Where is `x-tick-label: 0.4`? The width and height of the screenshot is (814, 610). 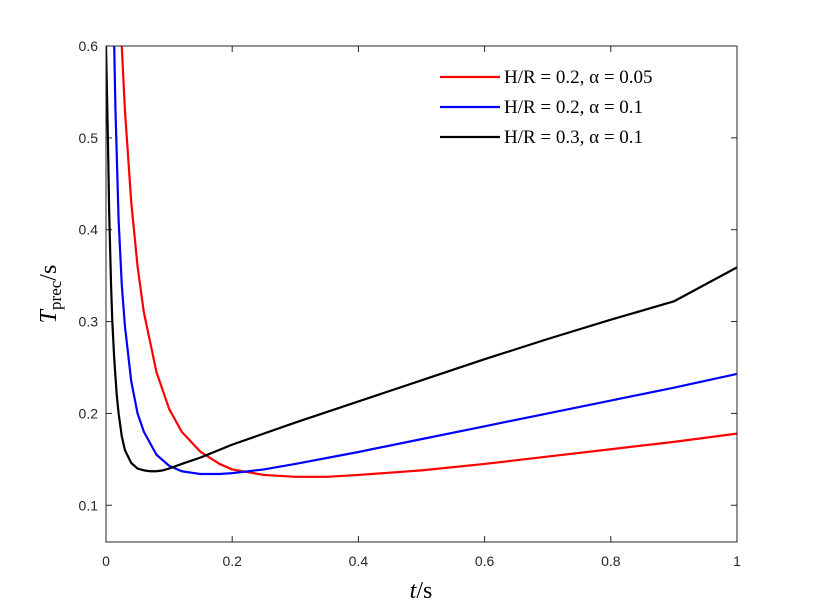 x-tick-label: 0.4 is located at coordinates (359, 561).